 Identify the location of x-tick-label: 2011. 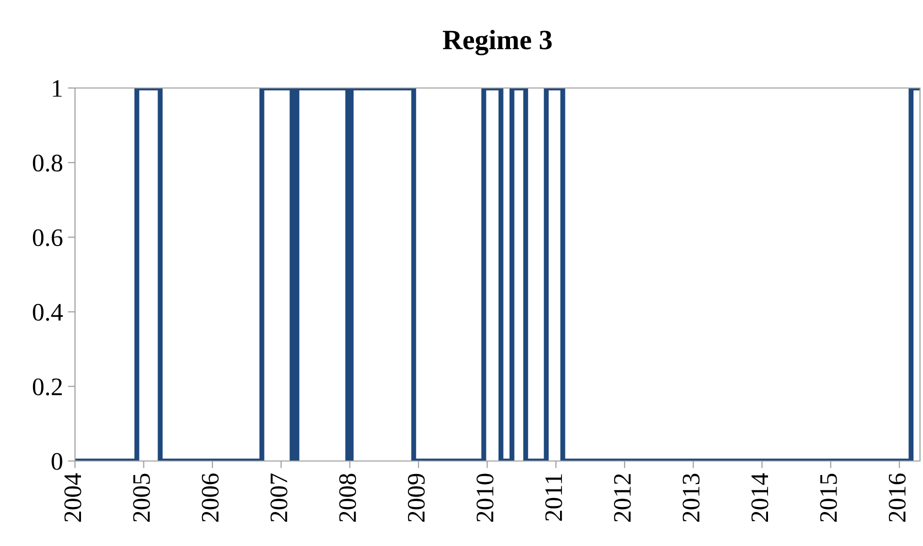
(553, 497).